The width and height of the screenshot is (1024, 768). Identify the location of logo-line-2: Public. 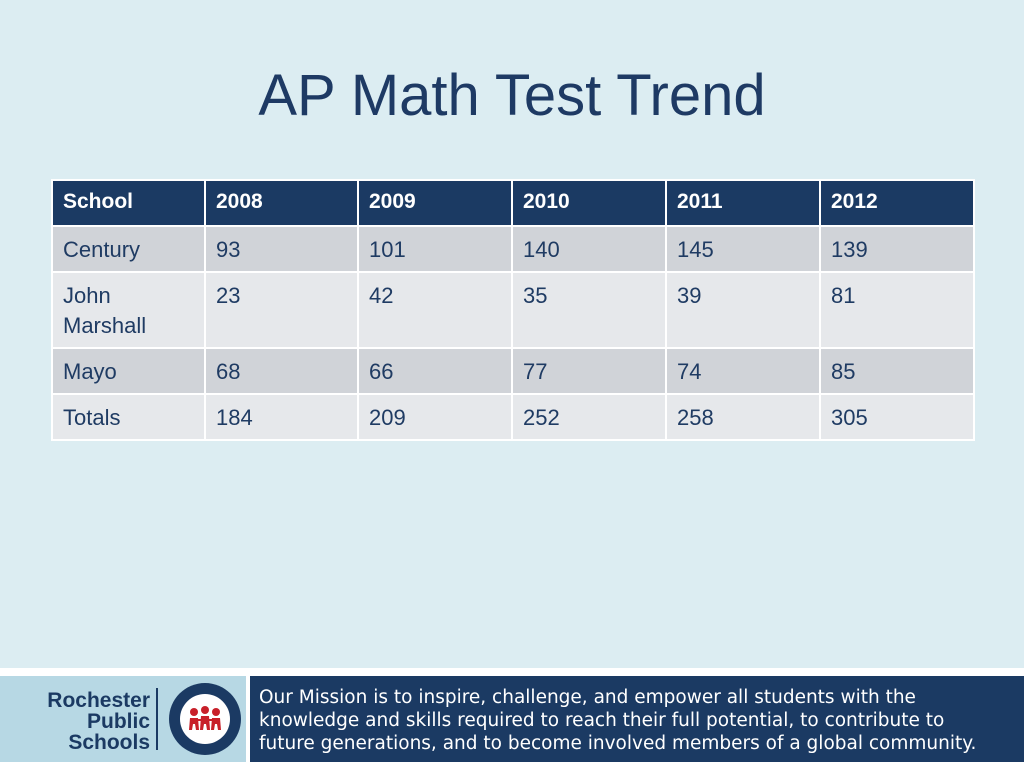
(118, 721).